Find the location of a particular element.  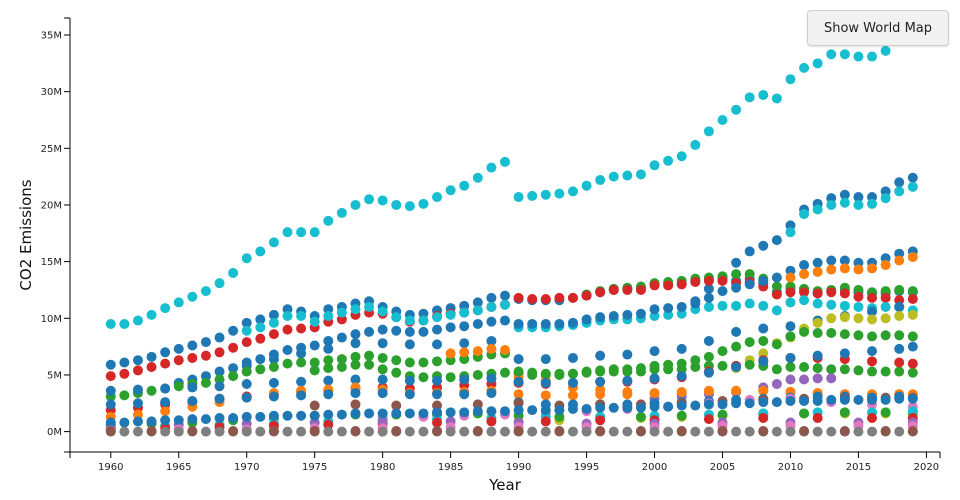

x-tick-label: 2020 is located at coordinates (926, 467).